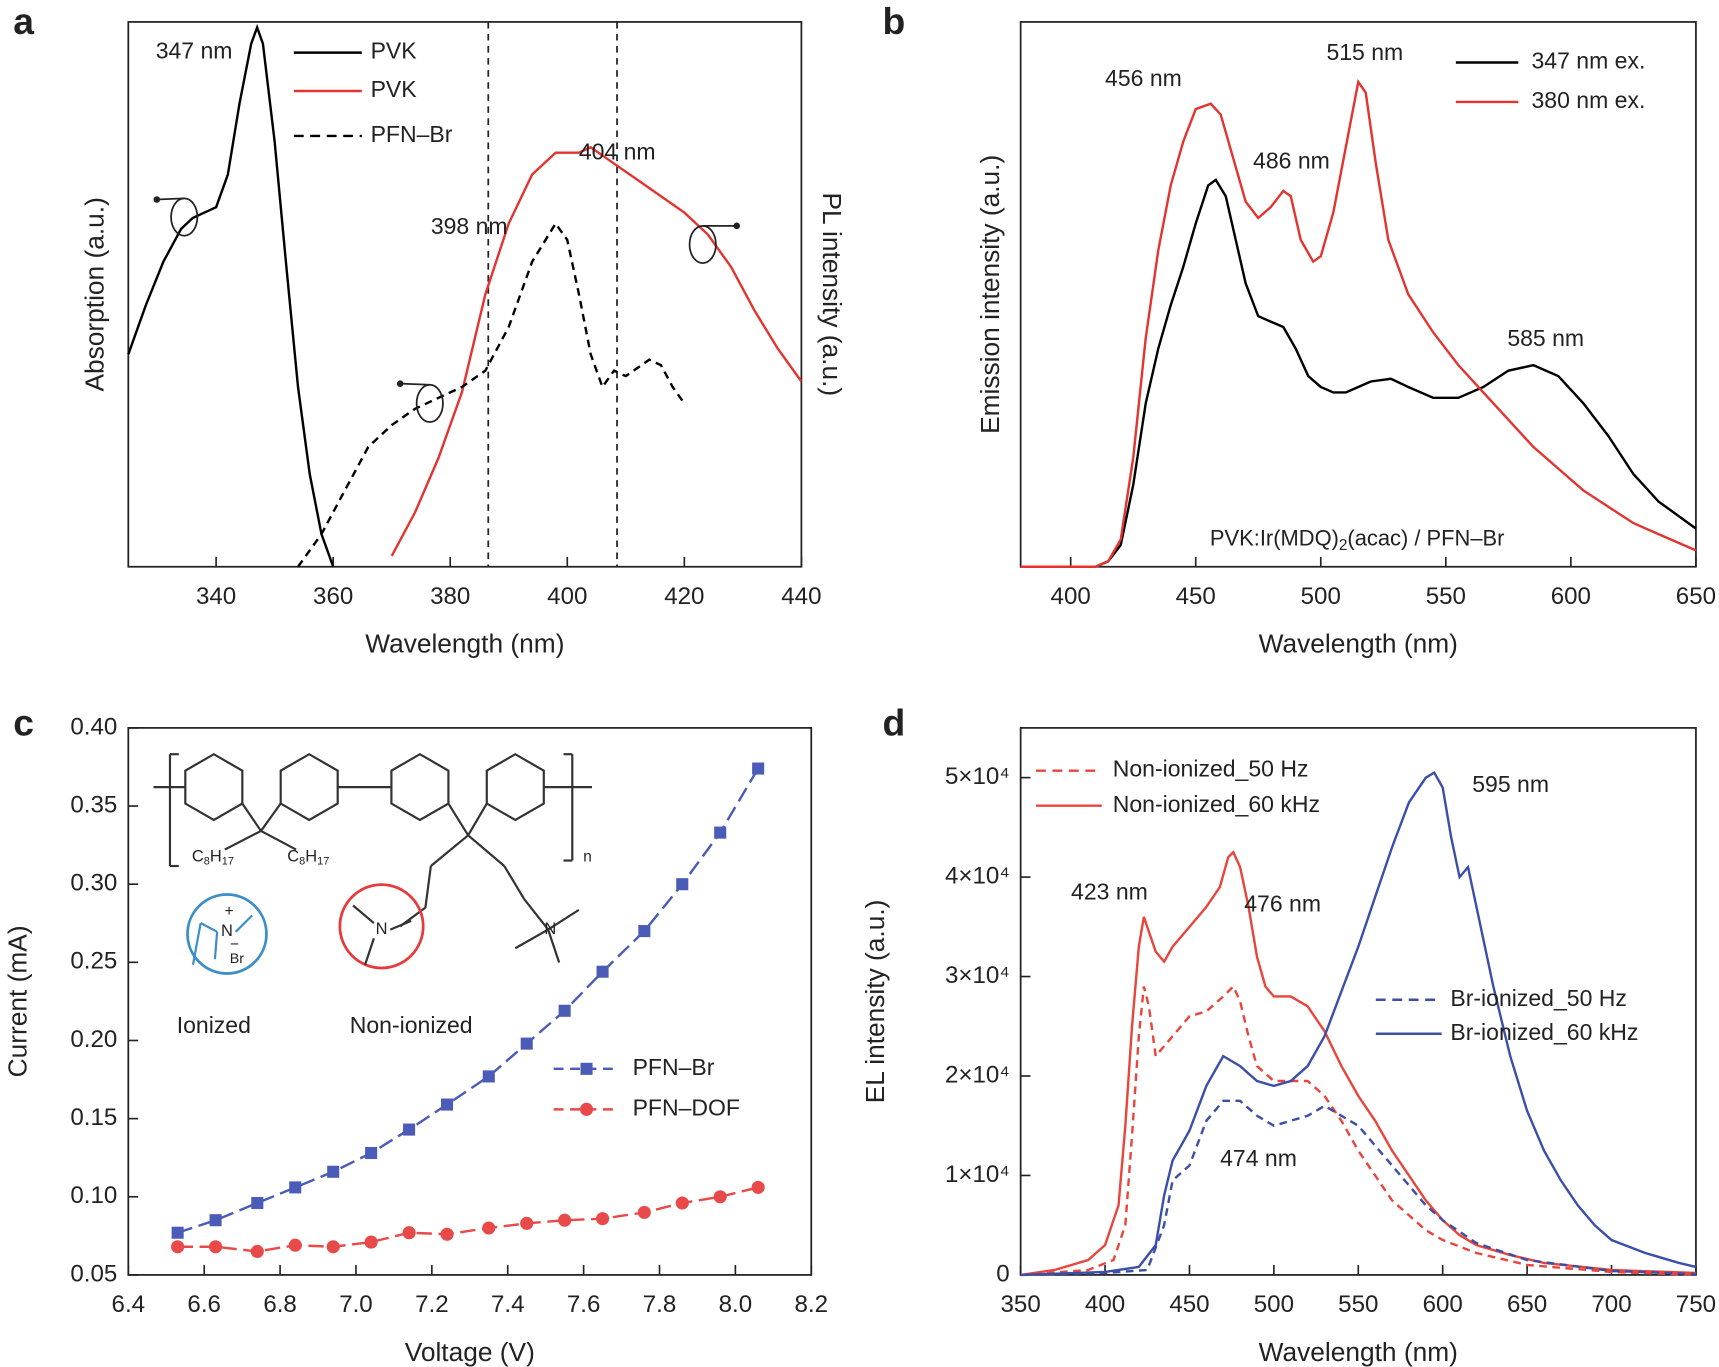 The image size is (1719, 1367). Describe the element at coordinates (1189, 1304) in the screenshot. I see `x-tick-label: 450` at that location.